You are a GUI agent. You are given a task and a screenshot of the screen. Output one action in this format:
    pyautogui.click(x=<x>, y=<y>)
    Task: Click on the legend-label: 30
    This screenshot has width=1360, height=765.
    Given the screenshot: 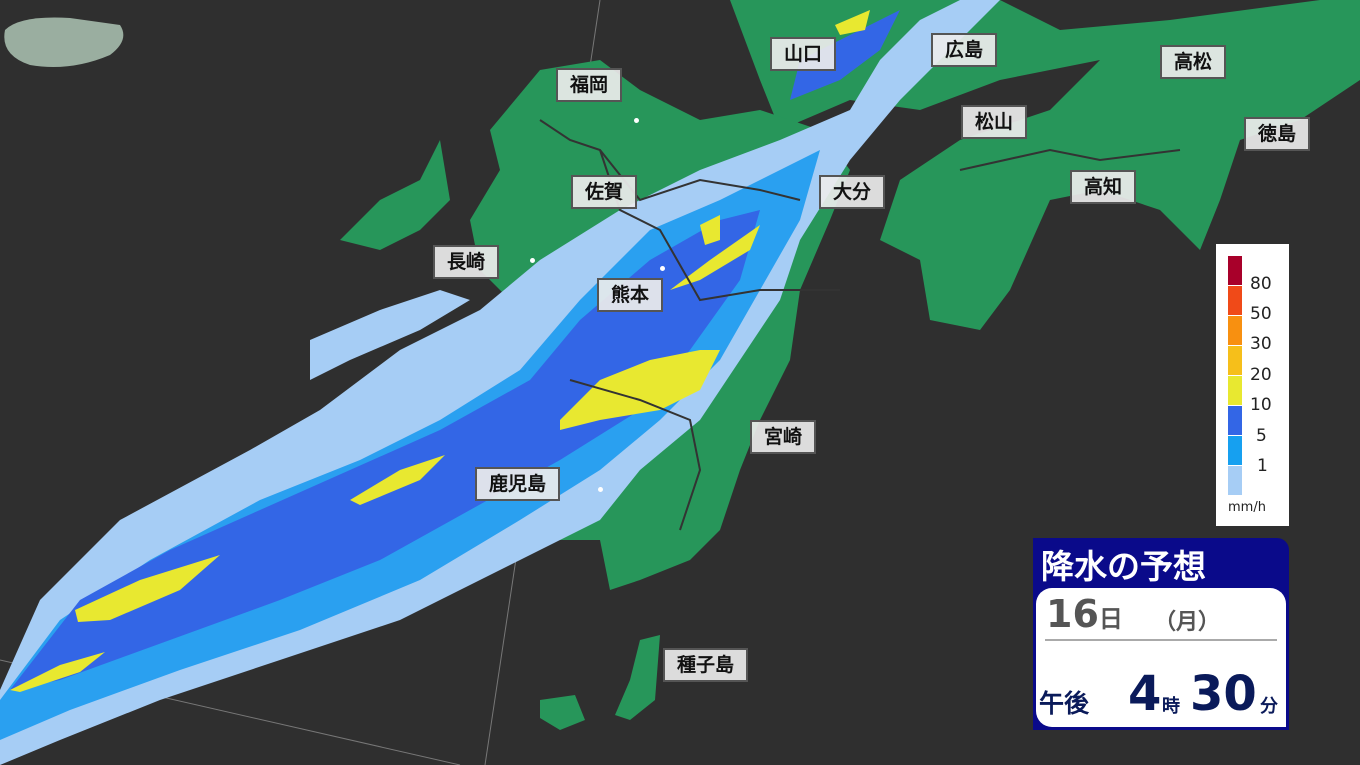 What is the action you would take?
    pyautogui.click(x=1261, y=344)
    